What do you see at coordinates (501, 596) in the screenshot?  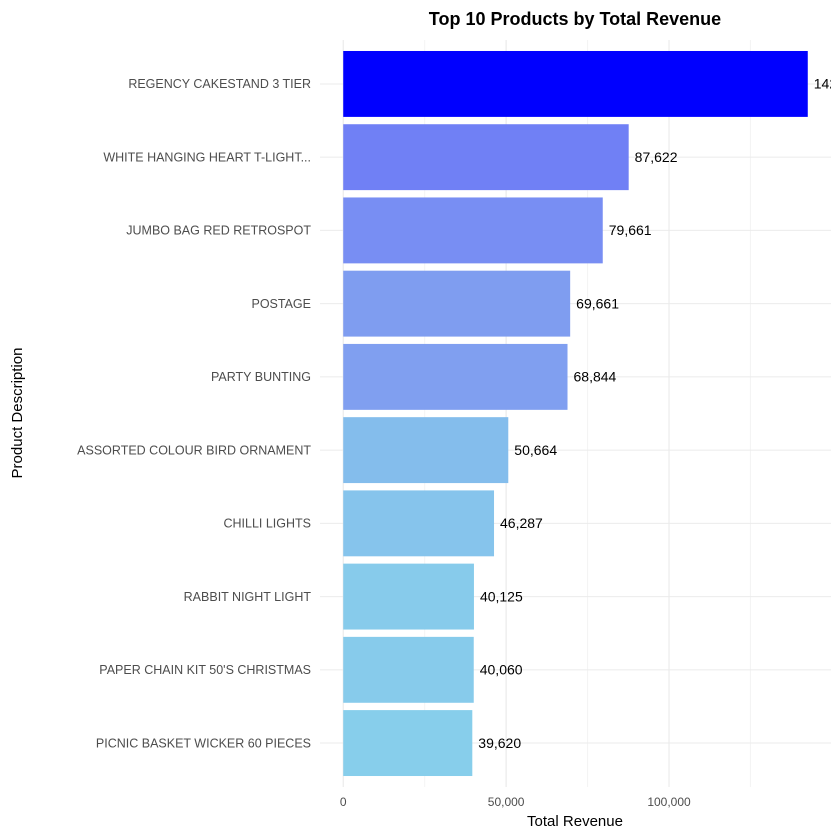 I see `value-label: 40,125` at bounding box center [501, 596].